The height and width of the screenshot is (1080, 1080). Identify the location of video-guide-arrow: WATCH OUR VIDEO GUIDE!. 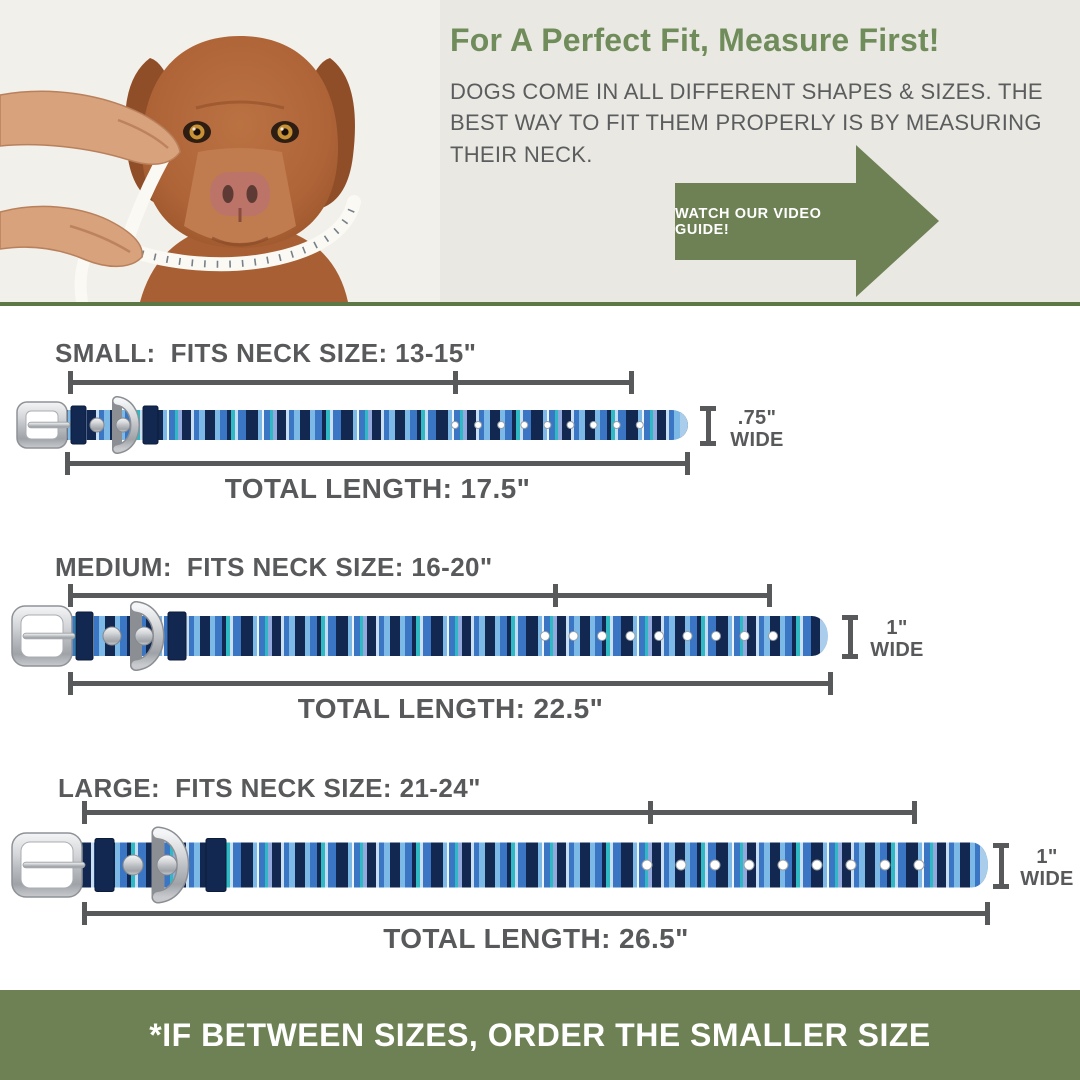
(807, 221).